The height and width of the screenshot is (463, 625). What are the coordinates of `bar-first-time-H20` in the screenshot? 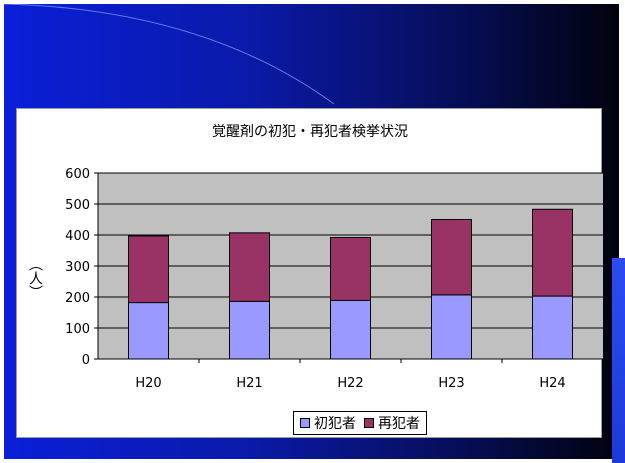 It's located at (148, 331).